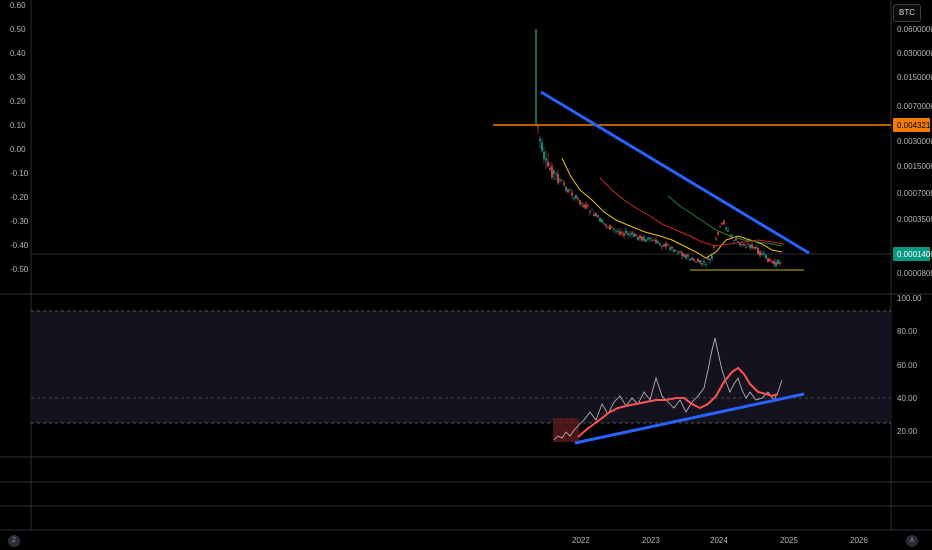 The height and width of the screenshot is (550, 932). What do you see at coordinates (18, 29) in the screenshot?
I see `left-axis-tick: 0.50` at bounding box center [18, 29].